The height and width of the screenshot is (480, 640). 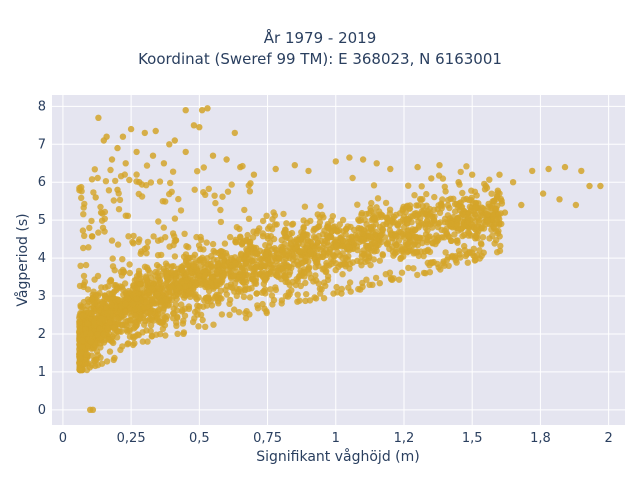 What do you see at coordinates (63, 438) in the screenshot?
I see `x-tick-label: 0` at bounding box center [63, 438].